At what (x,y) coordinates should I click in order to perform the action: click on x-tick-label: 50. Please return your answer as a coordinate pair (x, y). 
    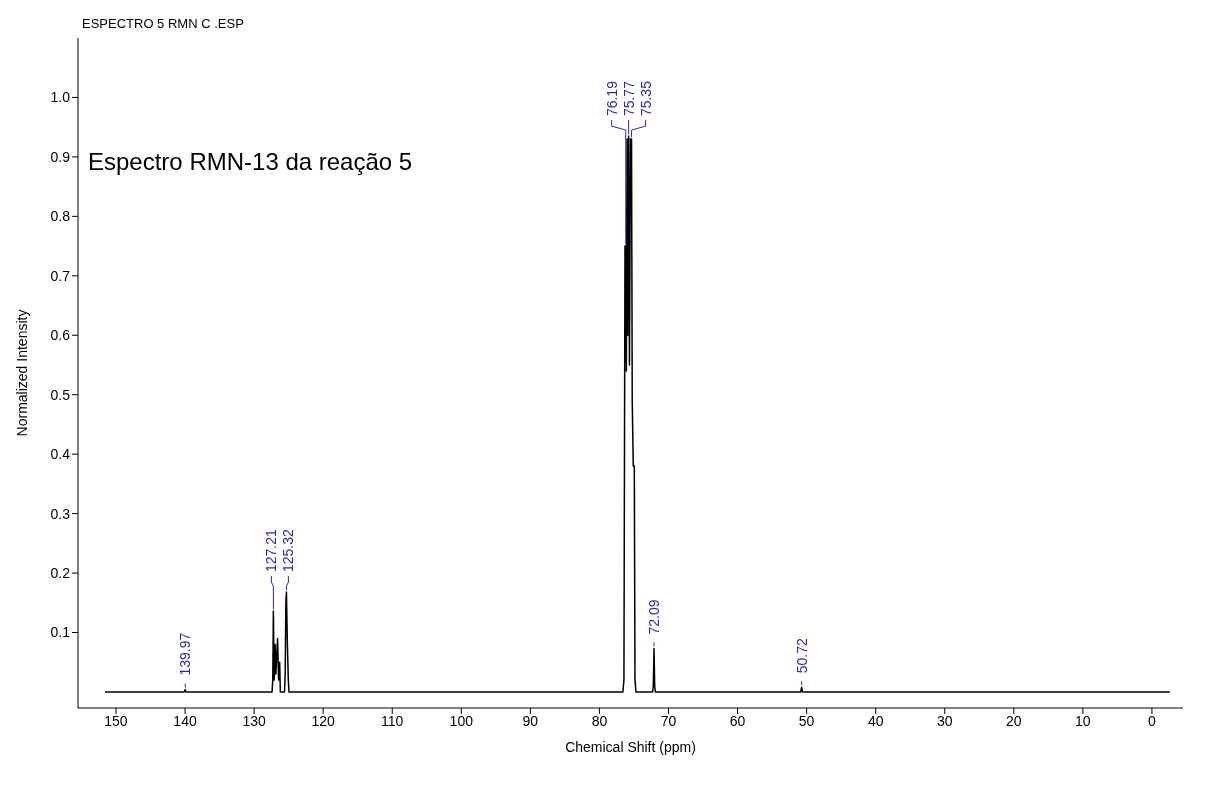
    Looking at the image, I should click on (806, 720).